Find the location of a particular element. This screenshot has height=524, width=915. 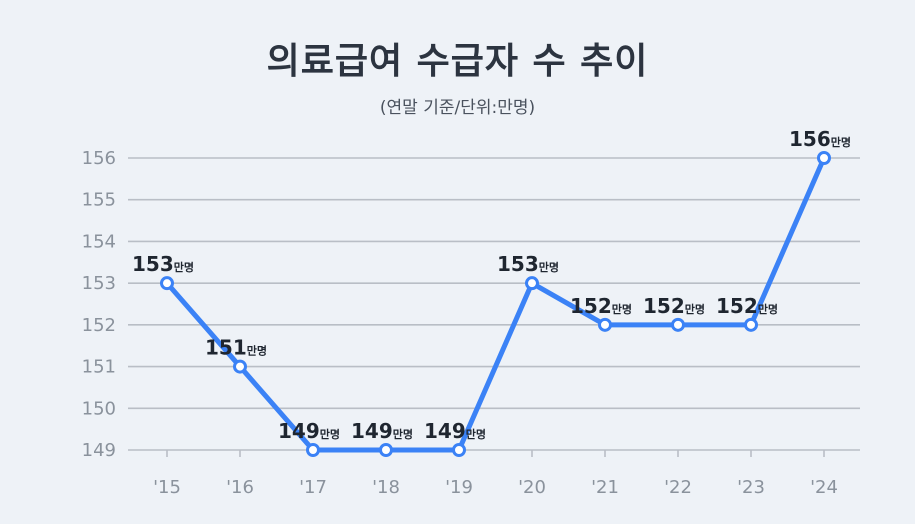

x-tick-label: '24 is located at coordinates (824, 487).